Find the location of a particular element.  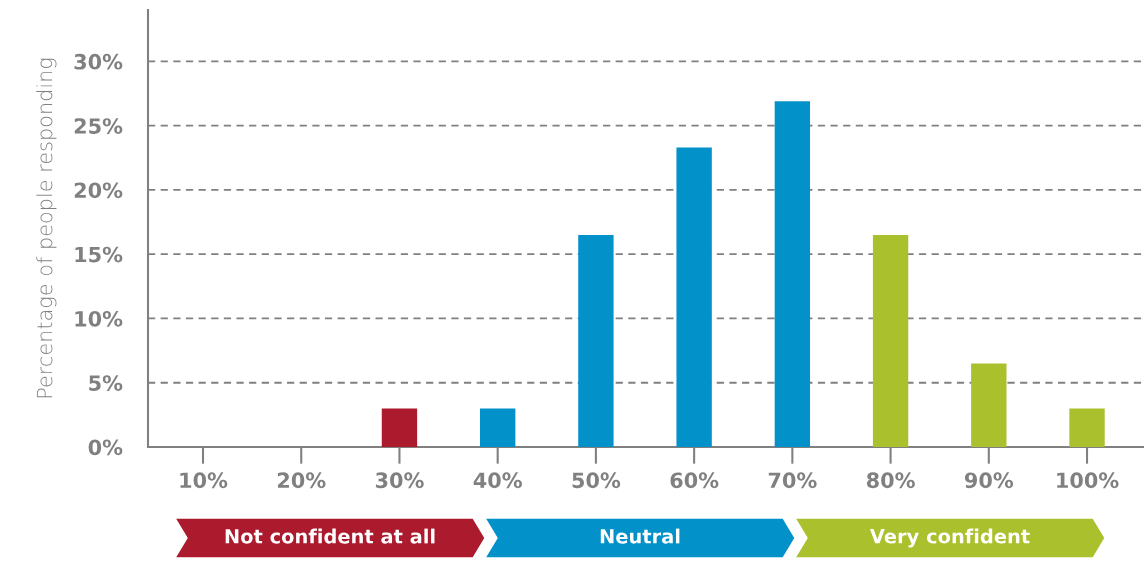

y-tick-label: 5% is located at coordinates (106, 383).